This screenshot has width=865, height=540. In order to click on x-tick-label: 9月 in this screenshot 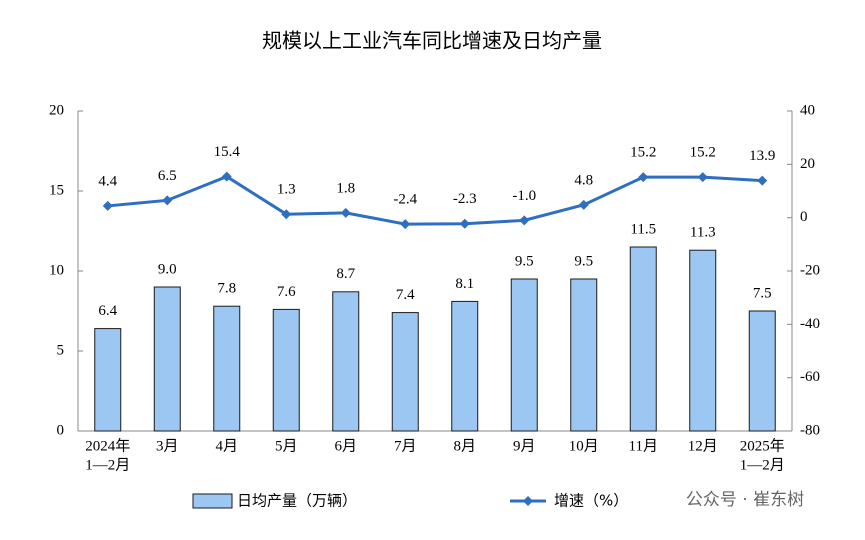, I will do `click(524, 446)`.